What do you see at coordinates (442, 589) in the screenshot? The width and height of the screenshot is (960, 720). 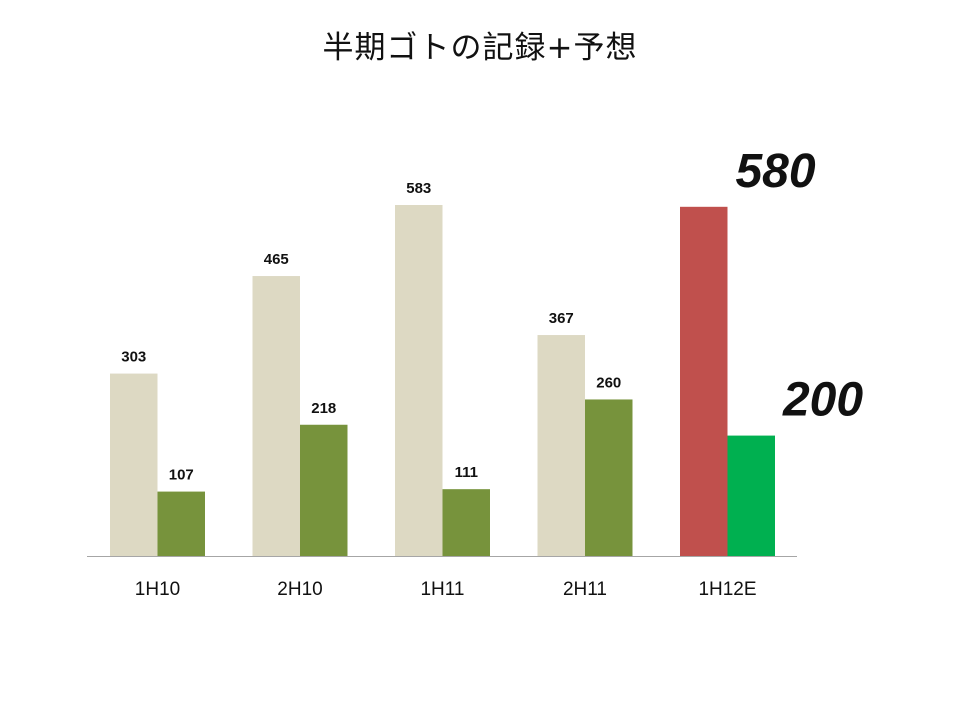 I see `x-tick-label: 1H11` at bounding box center [442, 589].